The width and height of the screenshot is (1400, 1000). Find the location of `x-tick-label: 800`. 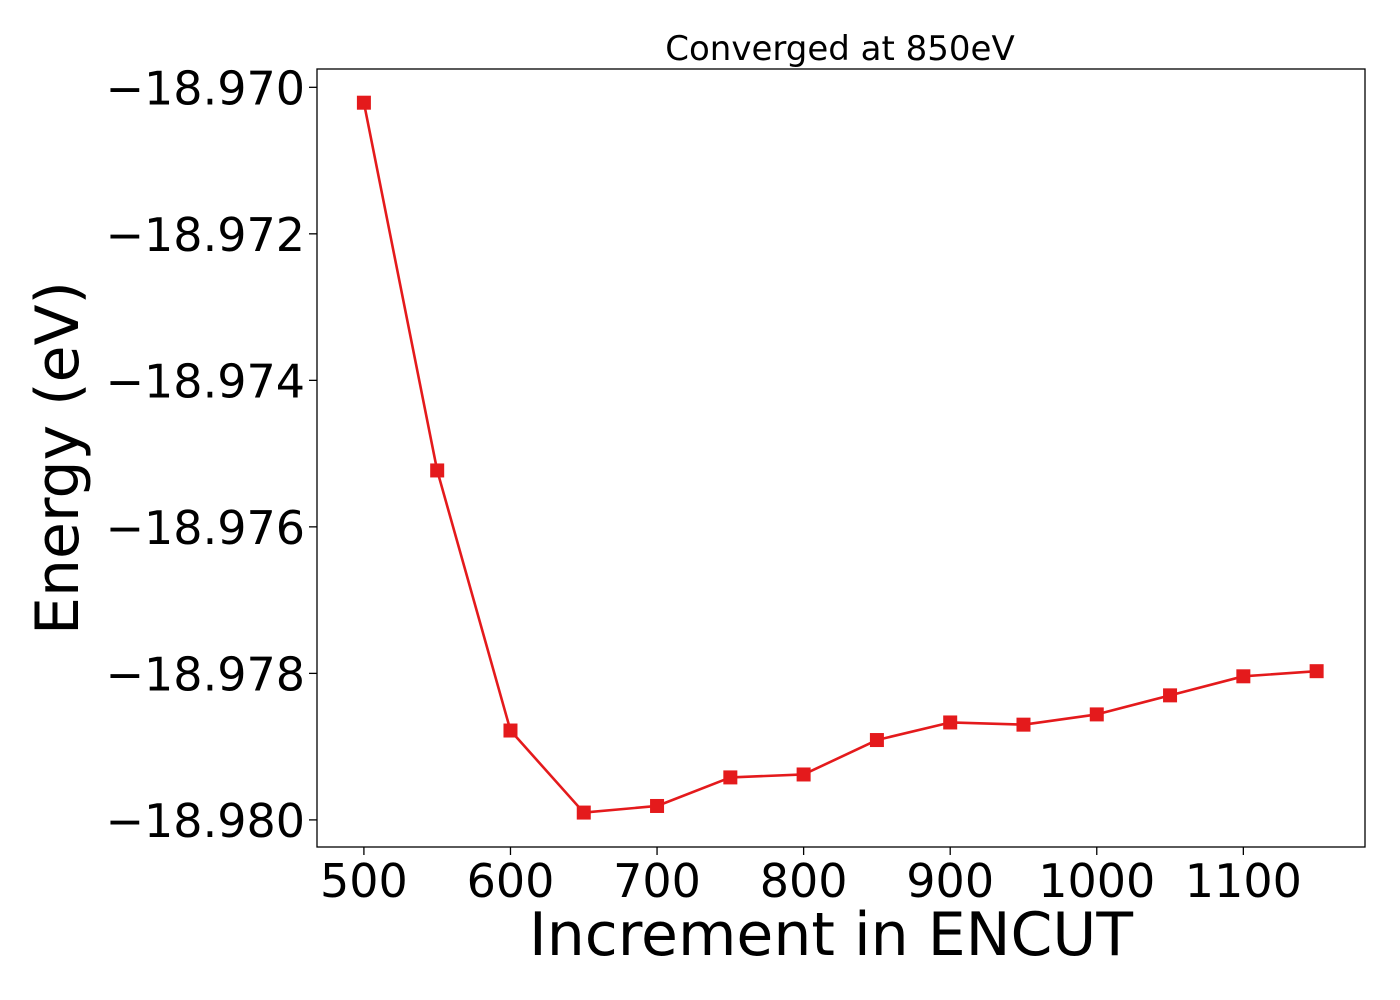

x-tick-label: 800 is located at coordinates (804, 881).